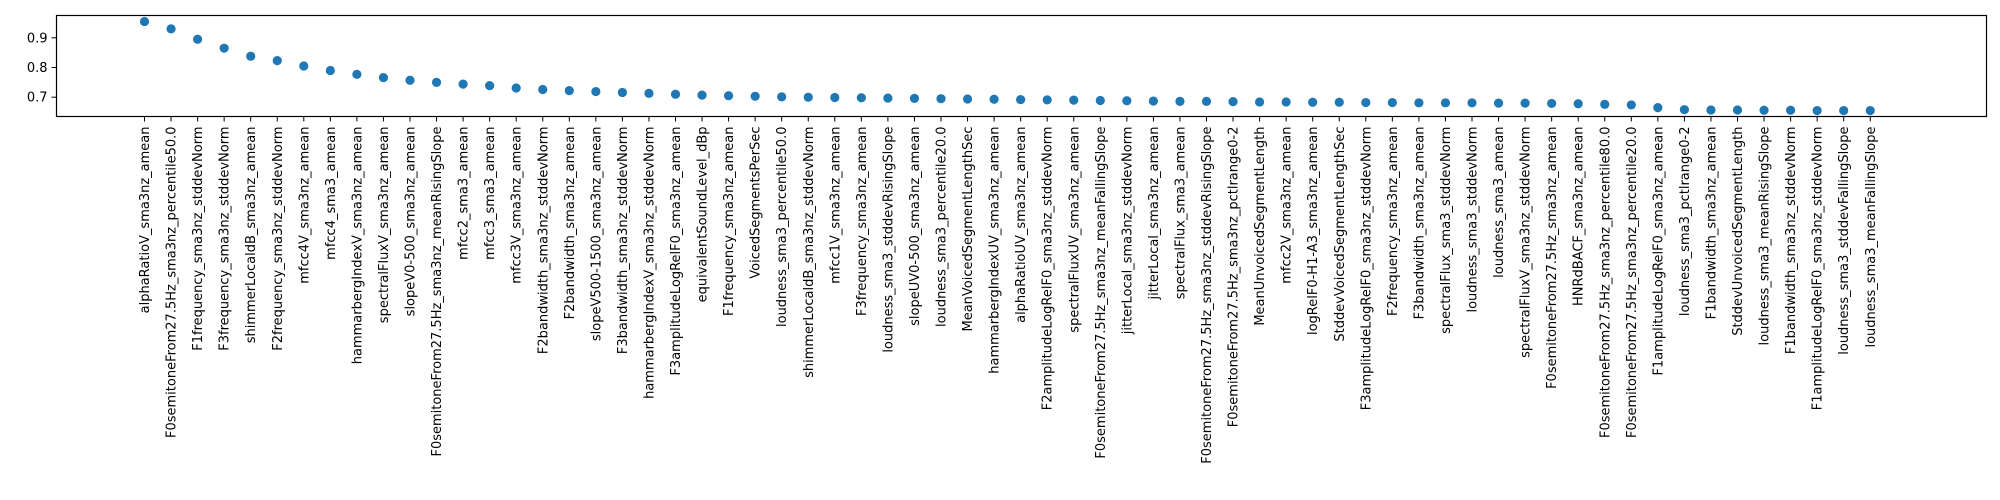  I want to click on x-tick-label: F3bandwidth_sma3nz_amean, so click(1419, 223).